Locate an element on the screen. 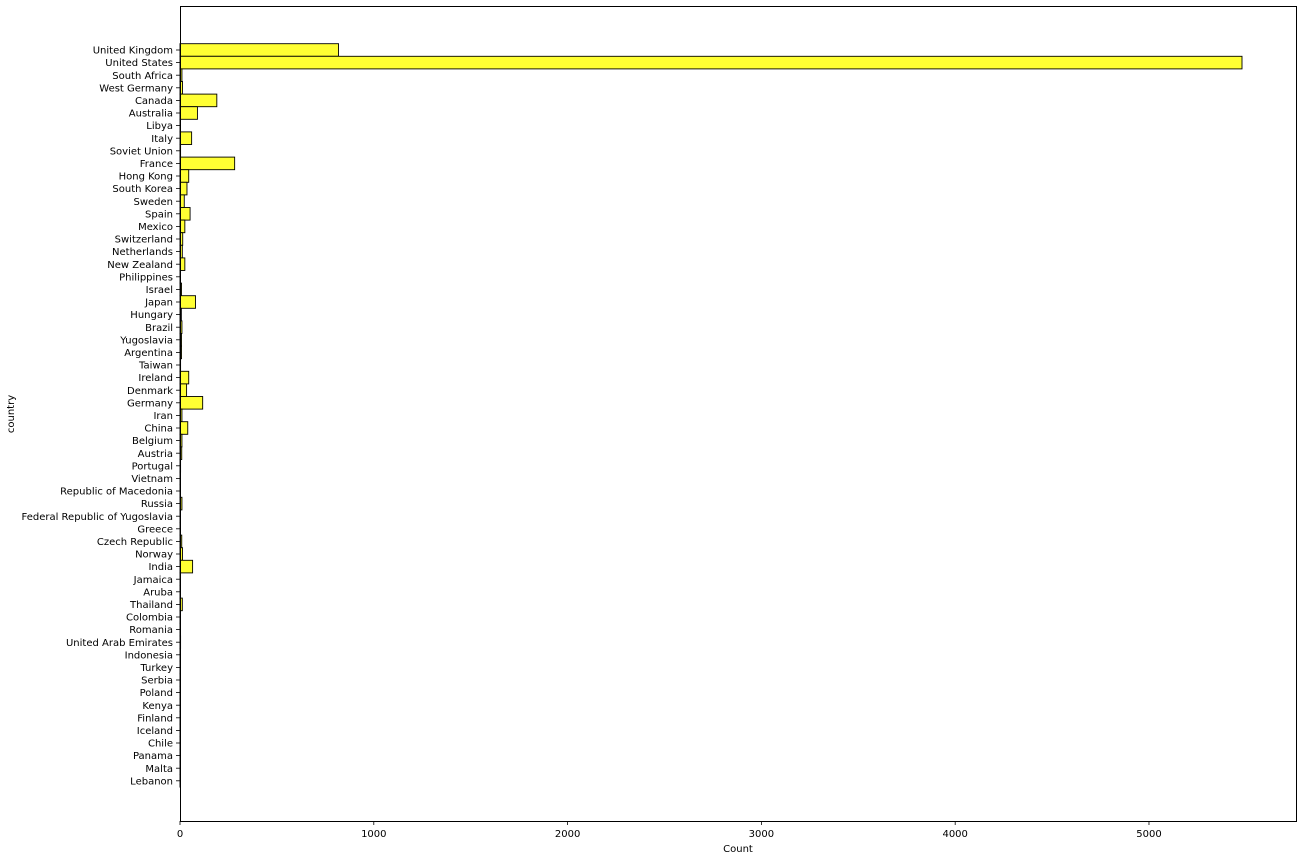 The height and width of the screenshot is (860, 1302). y-tick-label: Switzerland is located at coordinates (144, 240).